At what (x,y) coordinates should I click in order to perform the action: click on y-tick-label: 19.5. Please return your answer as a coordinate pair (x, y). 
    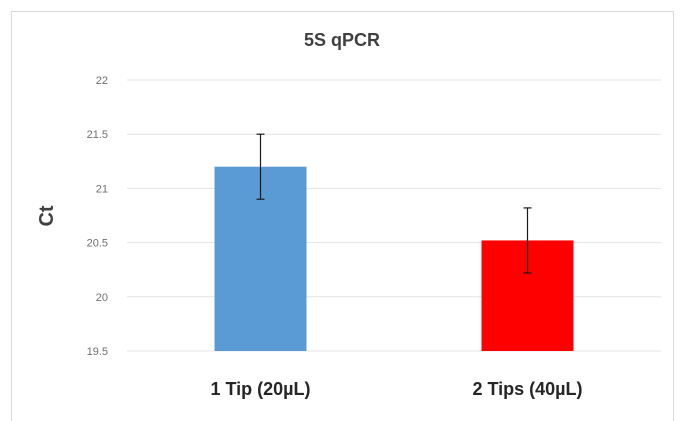
    Looking at the image, I should click on (97, 352).